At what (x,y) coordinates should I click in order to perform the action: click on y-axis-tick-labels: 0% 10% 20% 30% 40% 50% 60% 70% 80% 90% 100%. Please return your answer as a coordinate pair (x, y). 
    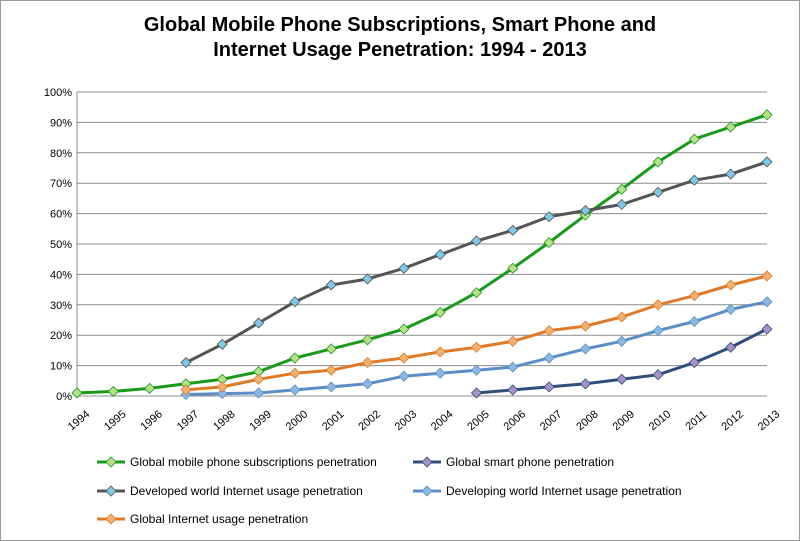
    Looking at the image, I should click on (58, 245).